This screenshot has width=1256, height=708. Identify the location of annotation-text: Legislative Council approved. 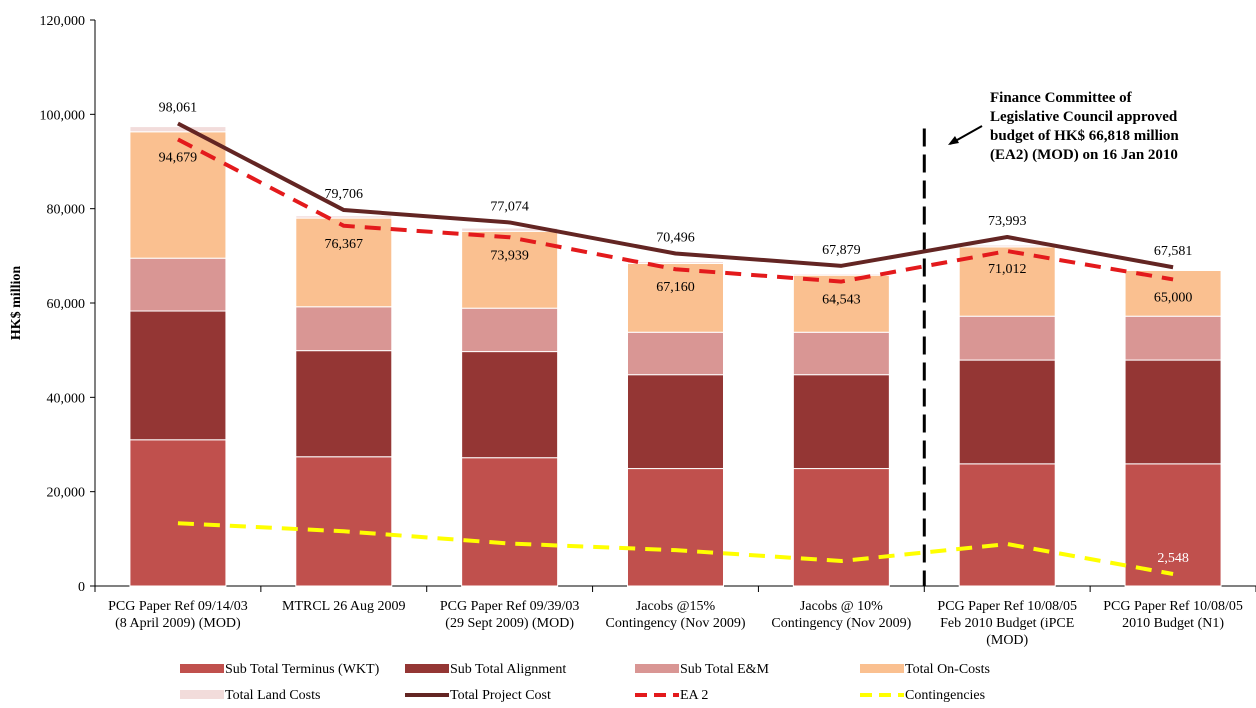
(1084, 117).